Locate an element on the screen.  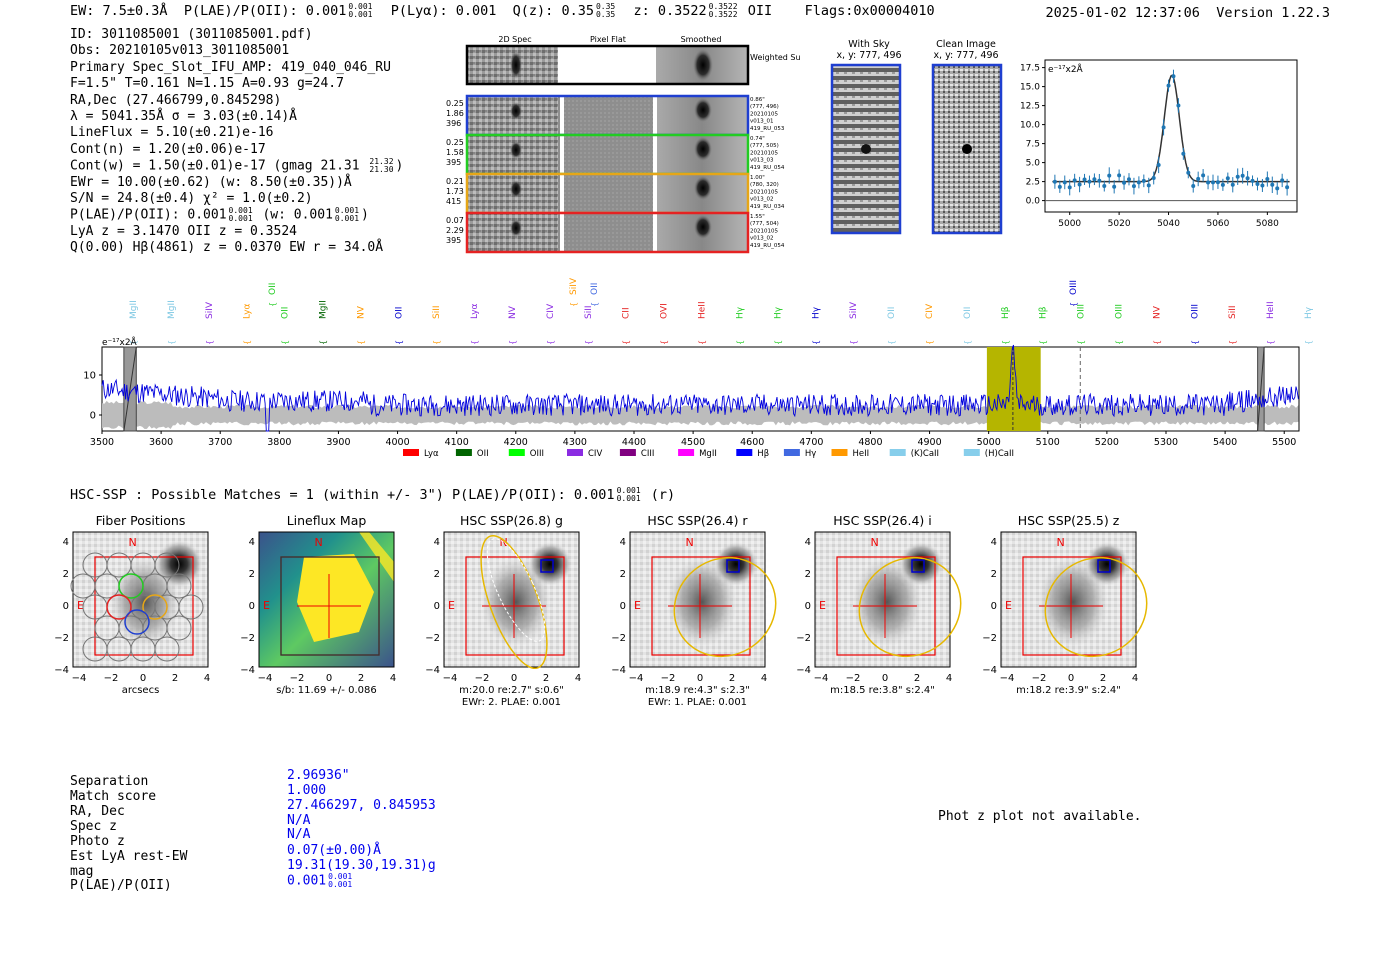
fiber-circle-blue is located at coordinates (137, 622).